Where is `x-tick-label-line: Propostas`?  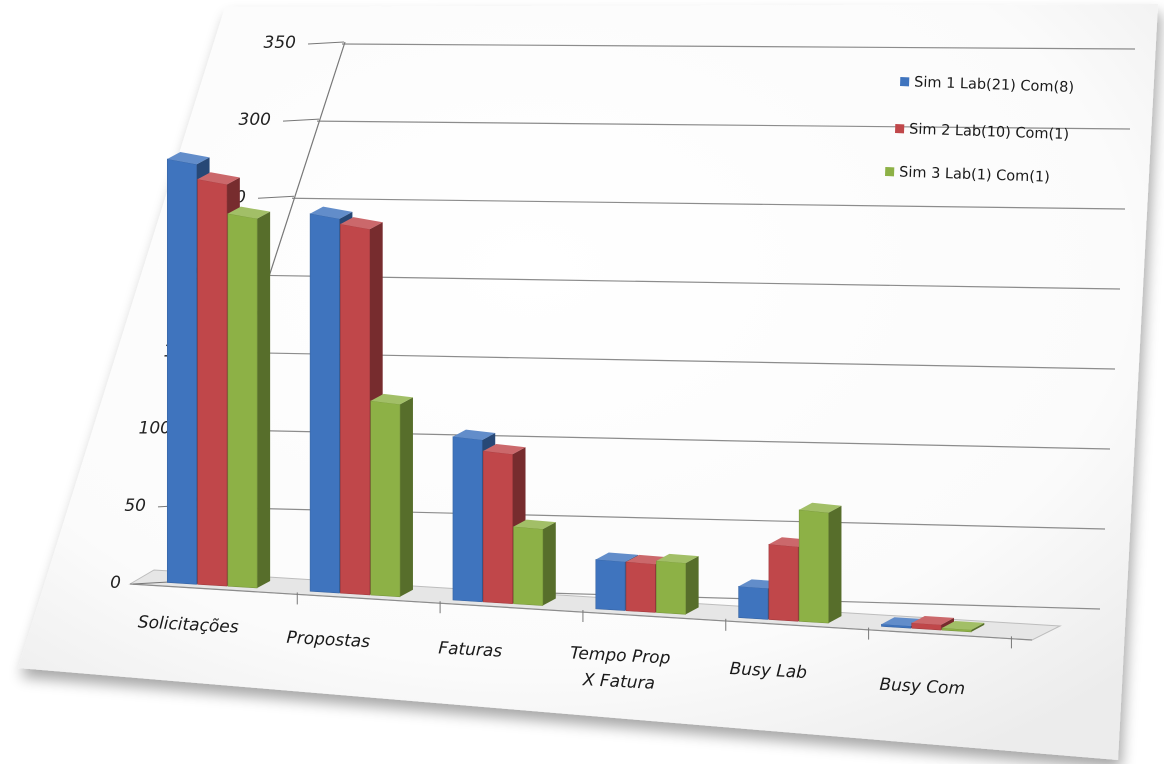 x-tick-label-line: Propostas is located at coordinates (328, 640).